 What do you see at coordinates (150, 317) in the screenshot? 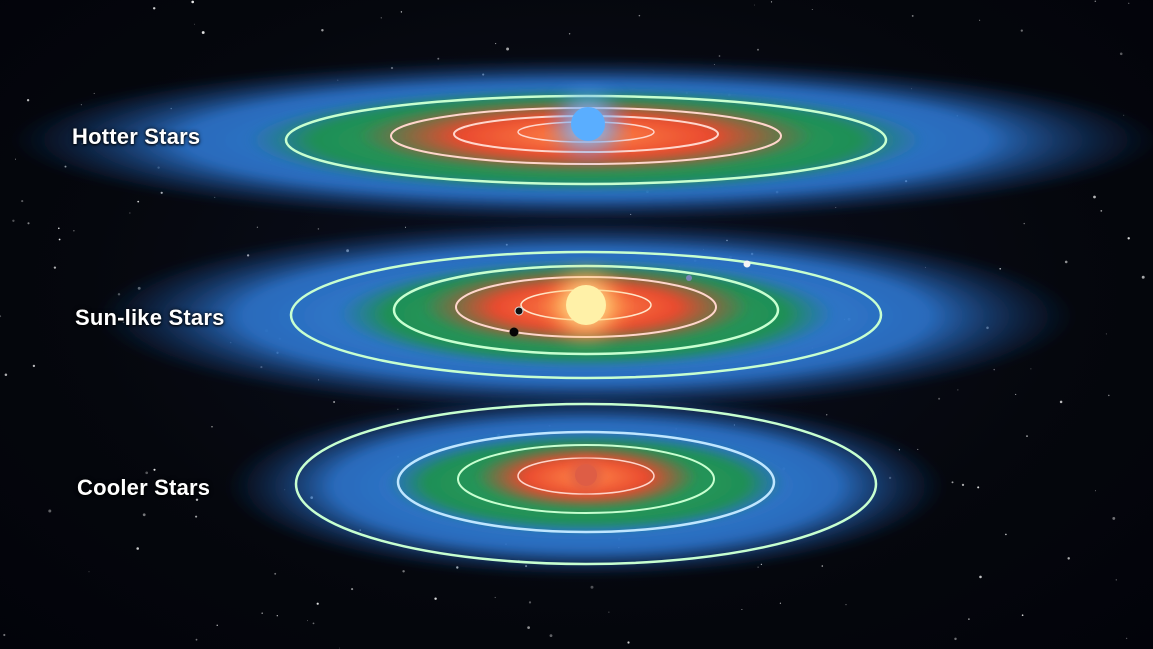
I see `sunlike-stars-label: Sun-like Stars` at bounding box center [150, 317].